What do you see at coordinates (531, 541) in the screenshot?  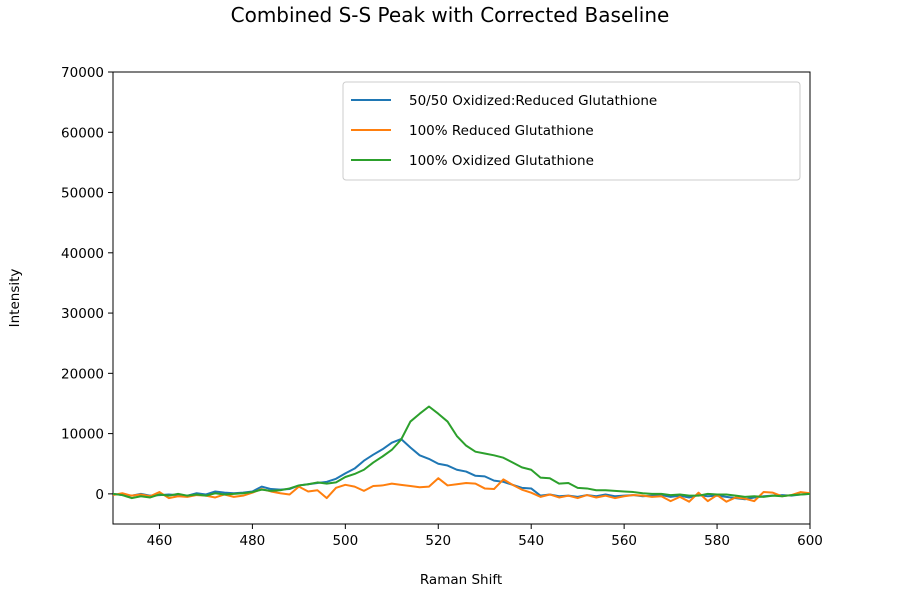 I see `x-tick-label: 540` at bounding box center [531, 541].